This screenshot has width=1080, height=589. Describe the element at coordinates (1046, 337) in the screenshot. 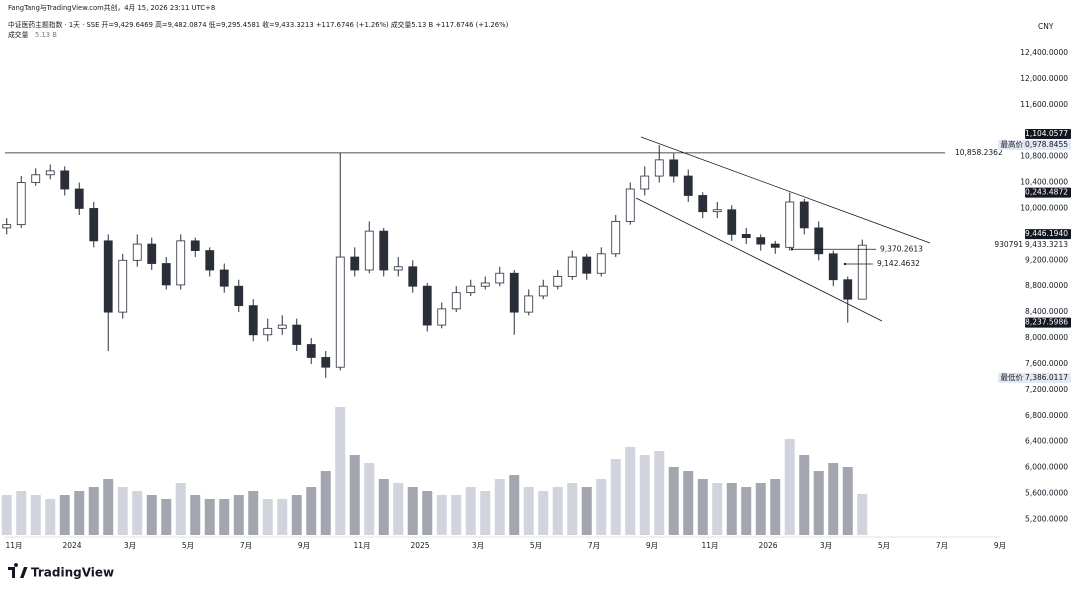

I see `y-tick-label: 8,000.0000` at that location.